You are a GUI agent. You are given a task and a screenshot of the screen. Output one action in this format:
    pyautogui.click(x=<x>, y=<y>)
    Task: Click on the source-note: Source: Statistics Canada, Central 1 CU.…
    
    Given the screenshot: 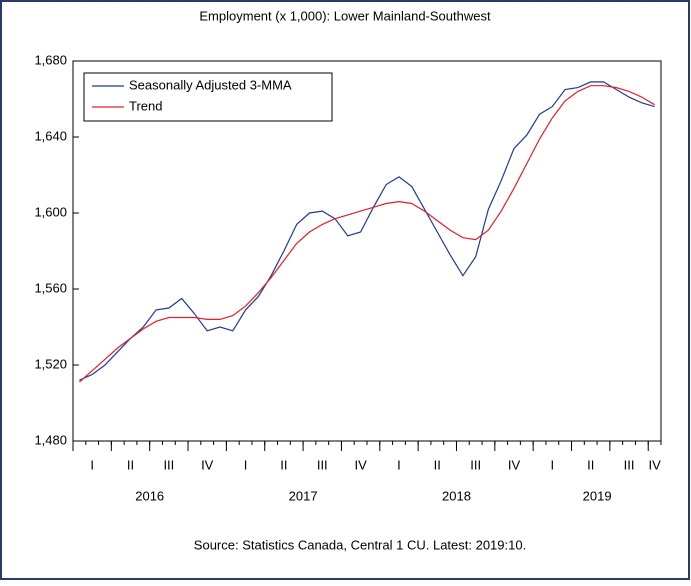 What is the action you would take?
    pyautogui.click(x=360, y=544)
    